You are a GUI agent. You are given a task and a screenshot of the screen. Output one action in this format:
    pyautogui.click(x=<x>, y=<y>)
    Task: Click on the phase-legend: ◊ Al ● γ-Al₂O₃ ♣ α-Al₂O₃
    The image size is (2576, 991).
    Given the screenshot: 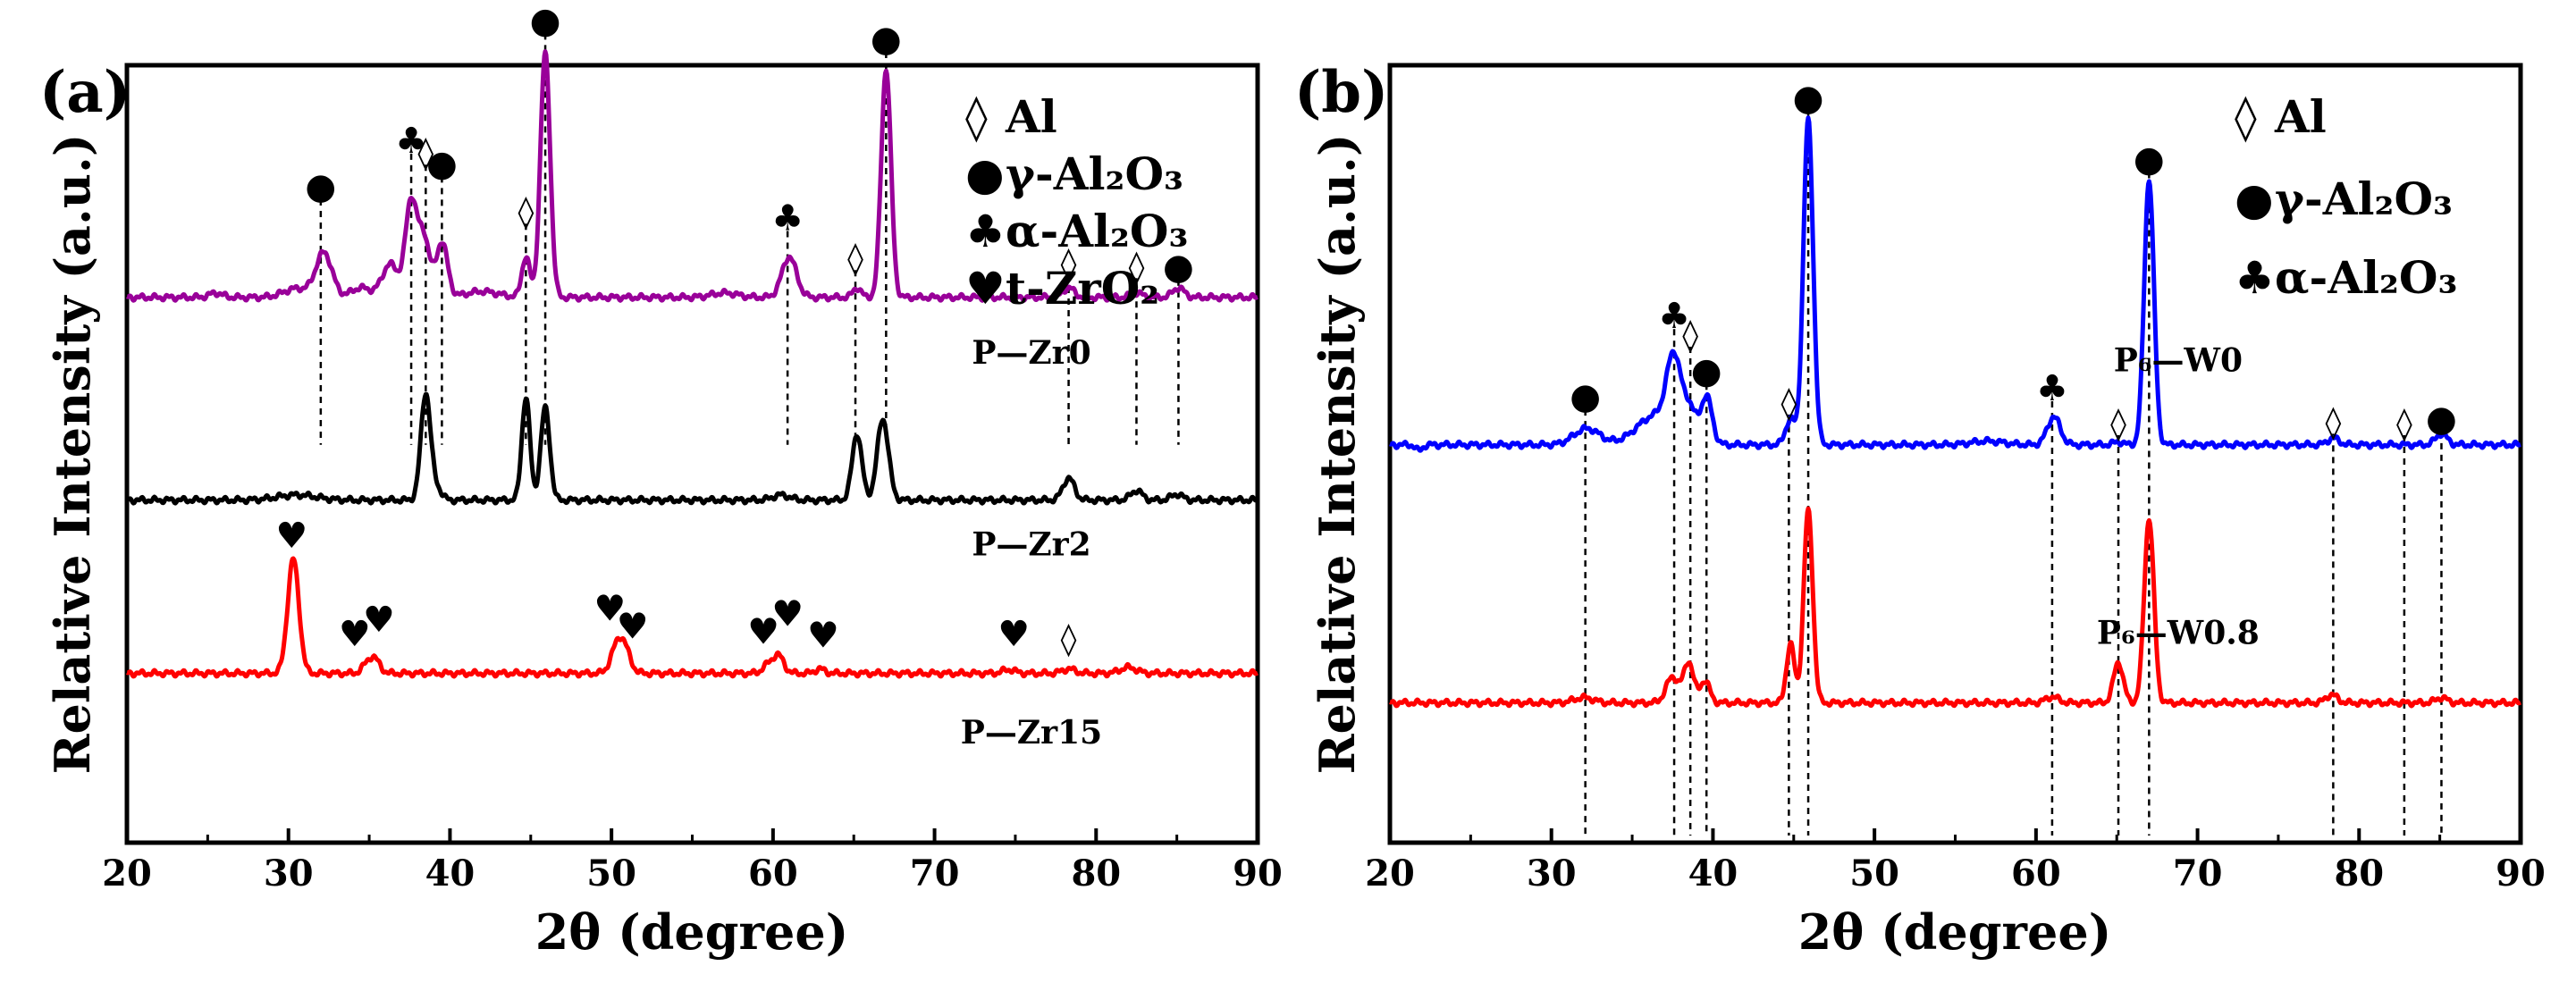 What is the action you would take?
    pyautogui.click(x=2346, y=197)
    